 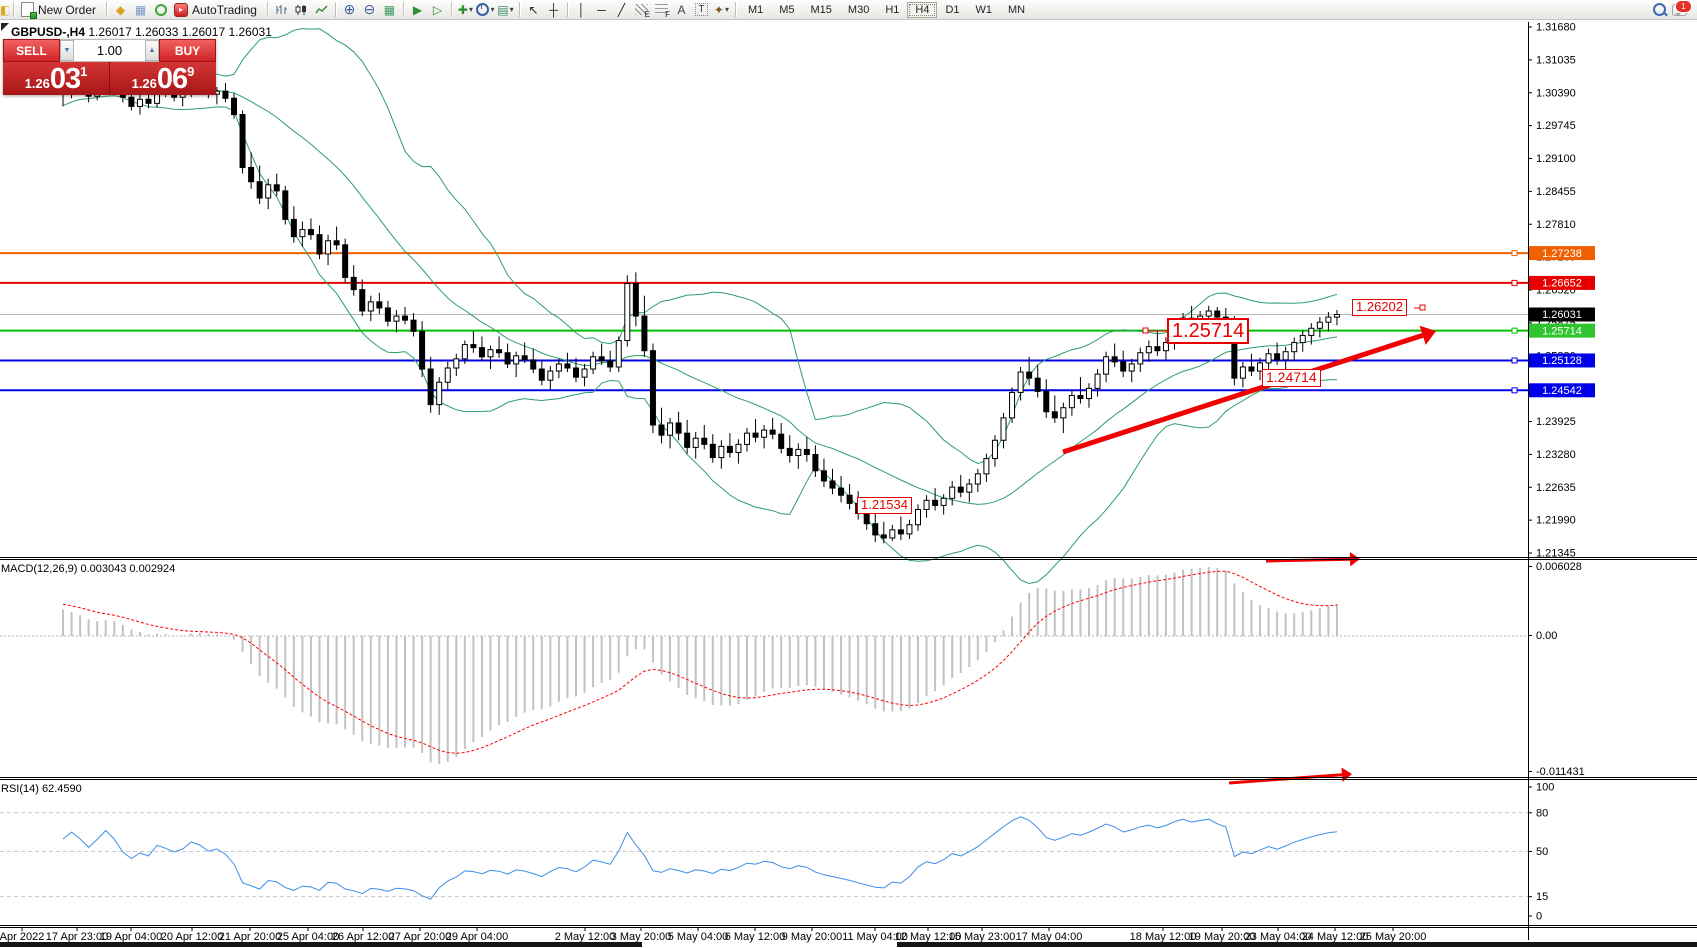 What do you see at coordinates (192, 937) in the screenshot?
I see `time-axis-label: 20 Apr 12:00` at bounding box center [192, 937].